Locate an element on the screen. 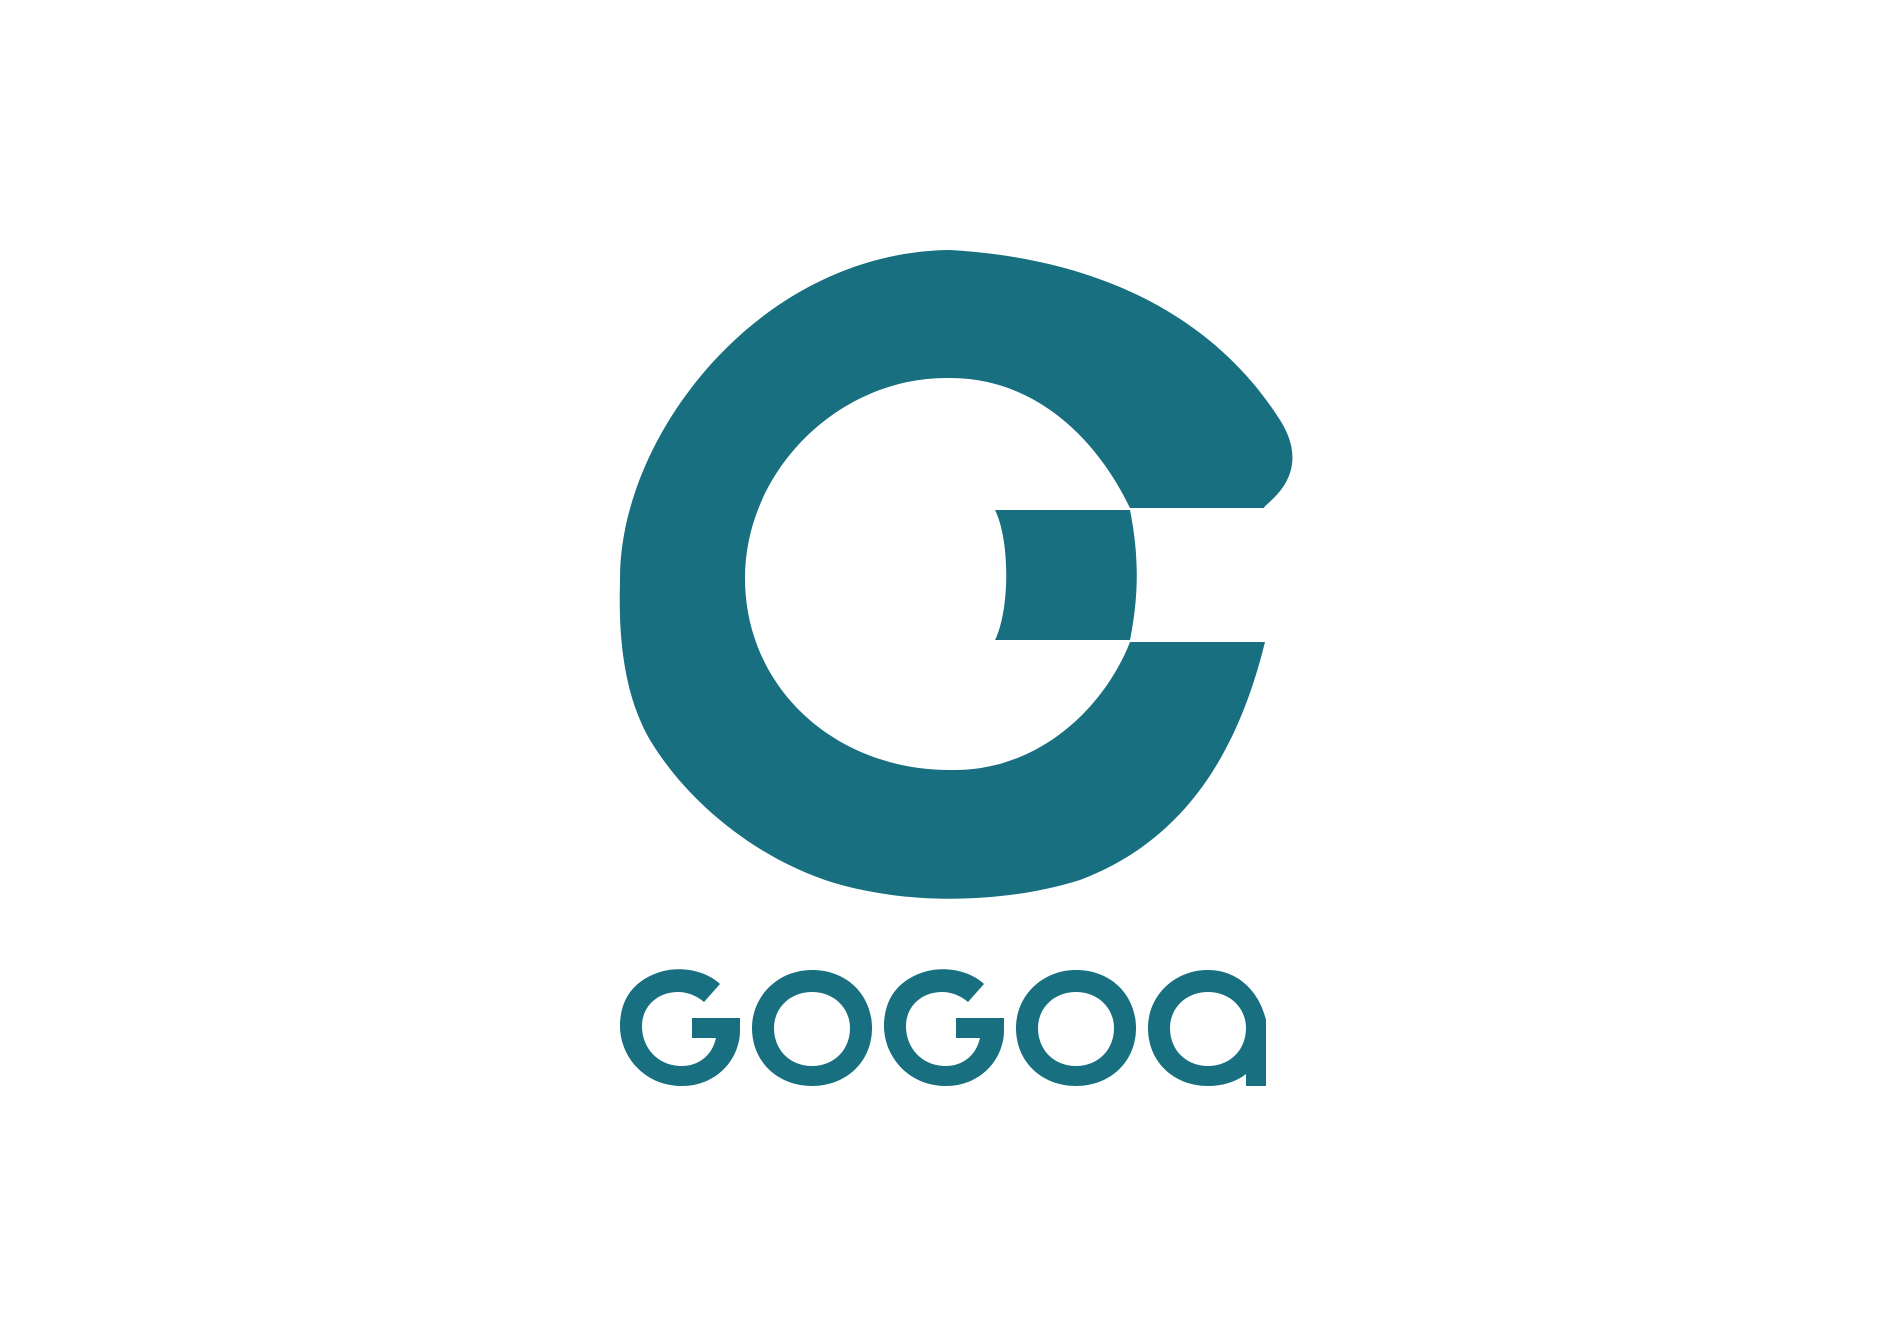 Image resolution: width=1880 pixels, height=1330 pixels. letter-q is located at coordinates (1207, 1028).